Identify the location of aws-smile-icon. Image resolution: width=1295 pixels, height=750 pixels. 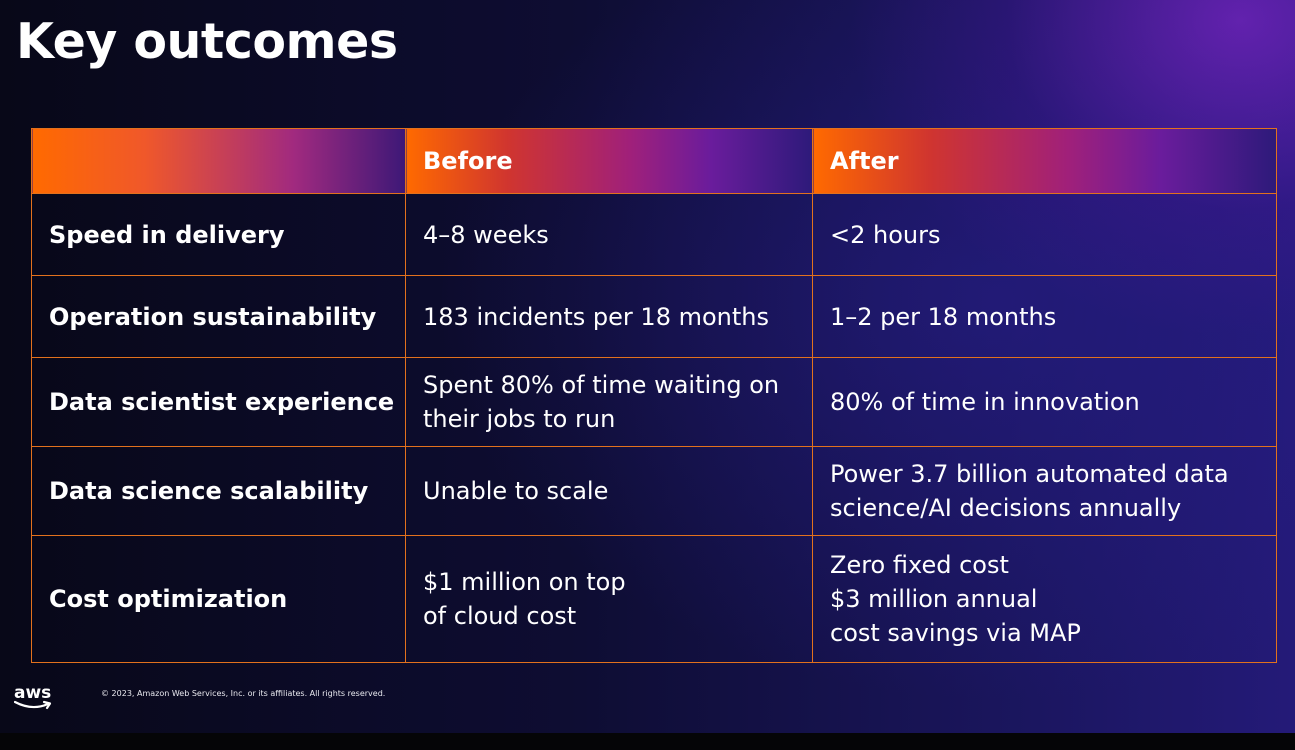
(33, 705).